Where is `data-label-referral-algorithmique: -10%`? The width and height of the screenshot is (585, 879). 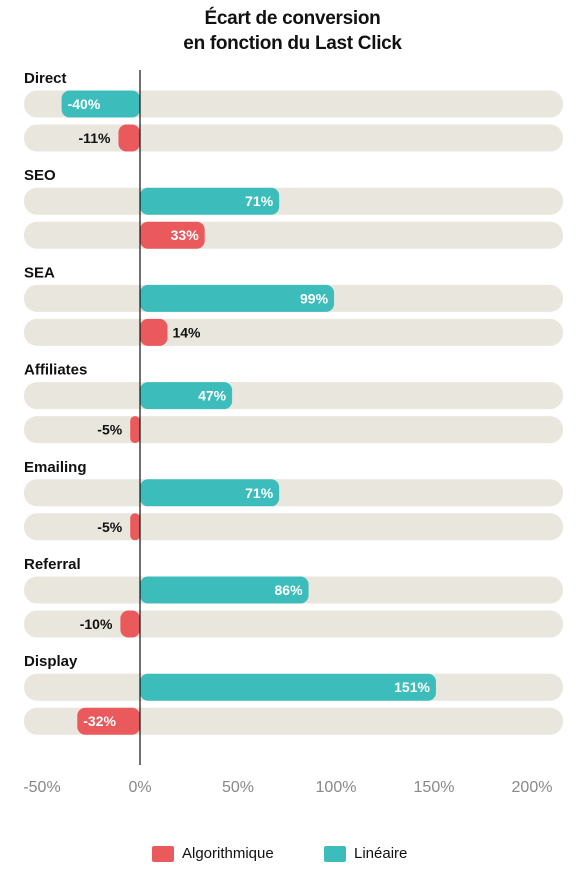
data-label-referral-algorithmique: -10% is located at coordinates (96, 624).